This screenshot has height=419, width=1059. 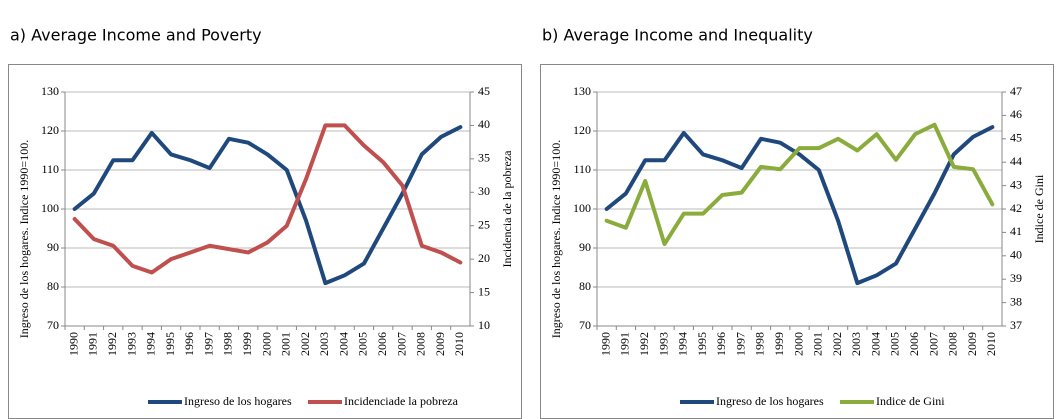 What do you see at coordinates (910, 401) in the screenshot?
I see `legend-label: Indice de Gini` at bounding box center [910, 401].